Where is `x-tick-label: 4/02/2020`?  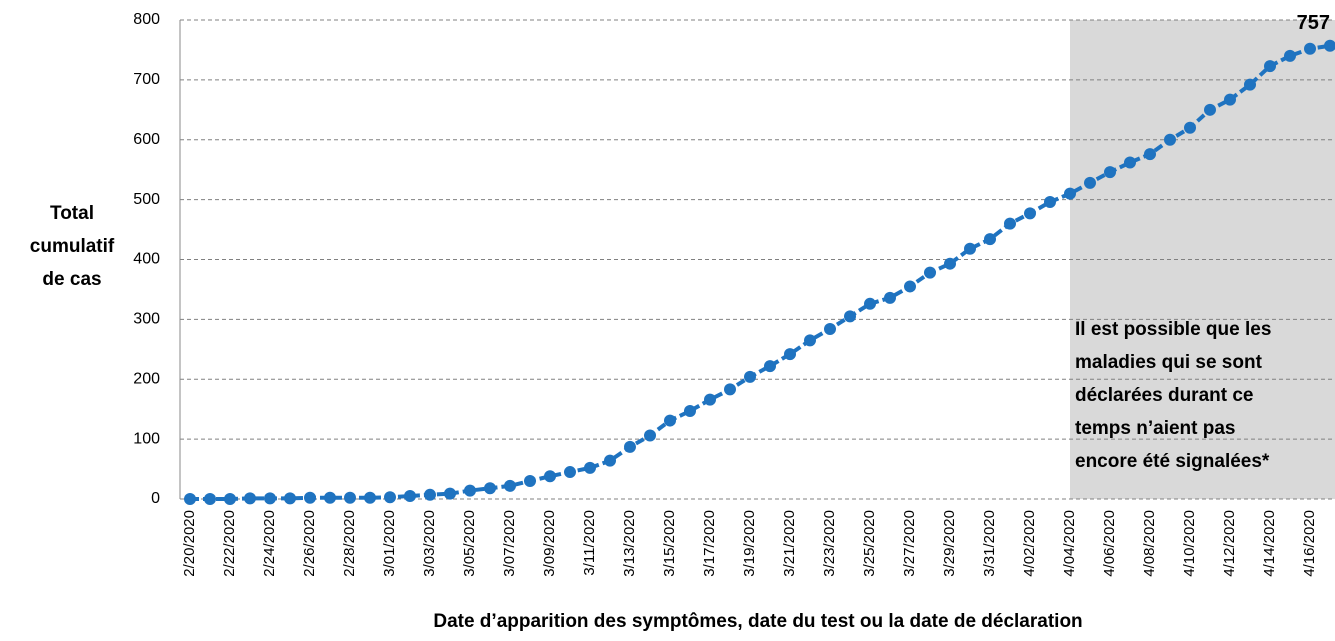
x-tick-label: 4/02/2020 is located at coordinates (1029, 543).